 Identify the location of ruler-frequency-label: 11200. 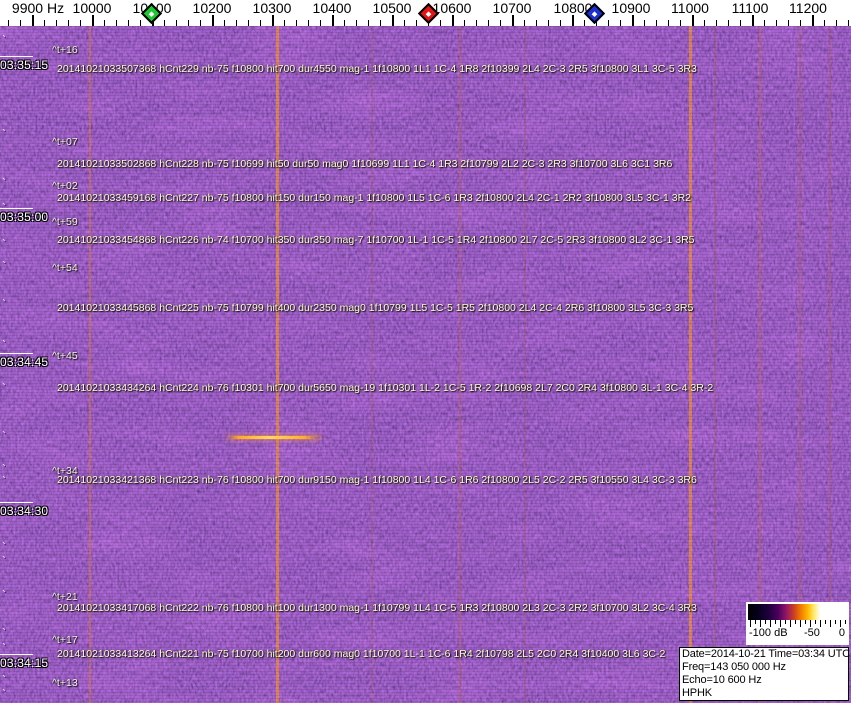
(808, 8).